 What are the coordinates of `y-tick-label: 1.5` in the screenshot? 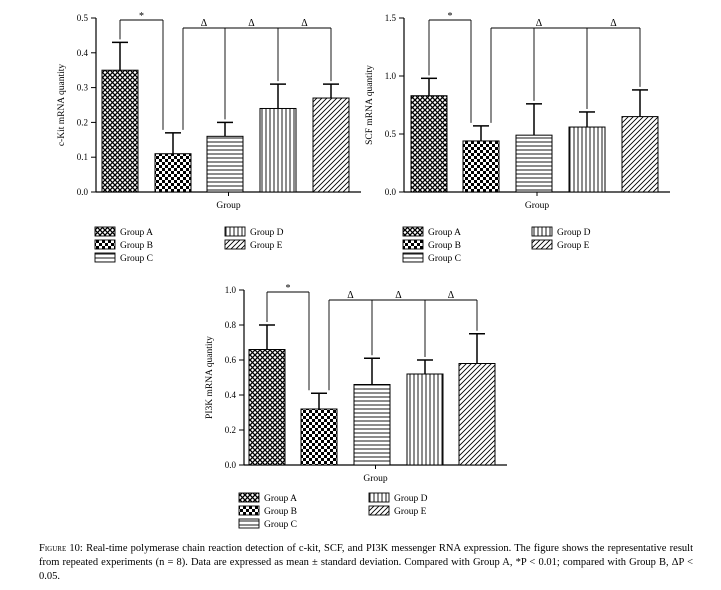 It's located at (391, 18).